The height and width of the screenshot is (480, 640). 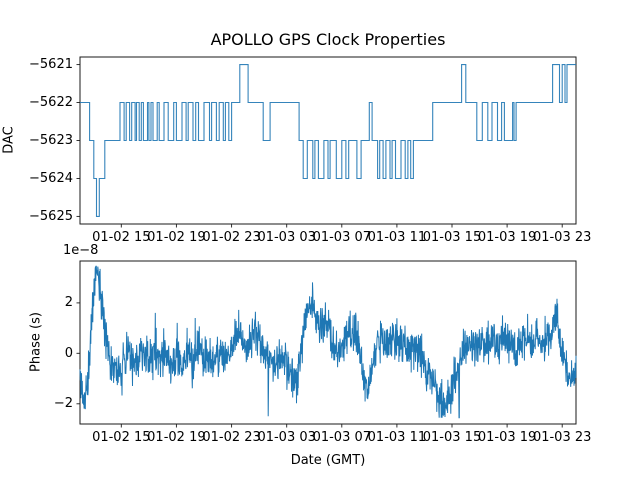 I want to click on figure-title: APOLLO GPS Clock Properties, so click(x=328, y=39).